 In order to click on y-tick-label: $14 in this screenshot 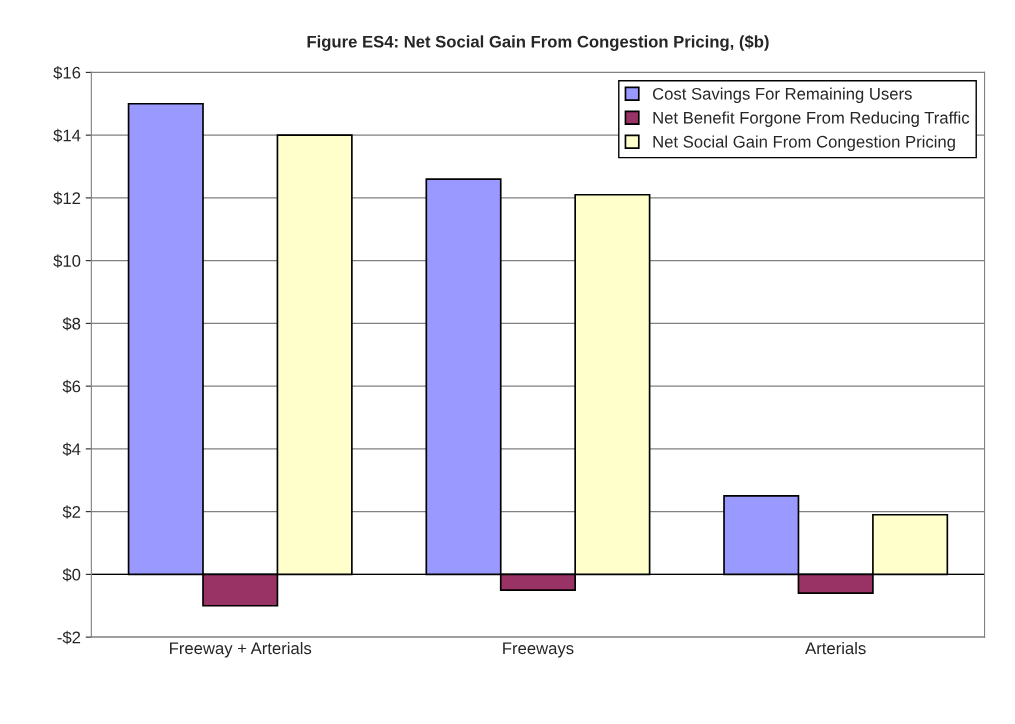, I will do `click(67, 135)`.